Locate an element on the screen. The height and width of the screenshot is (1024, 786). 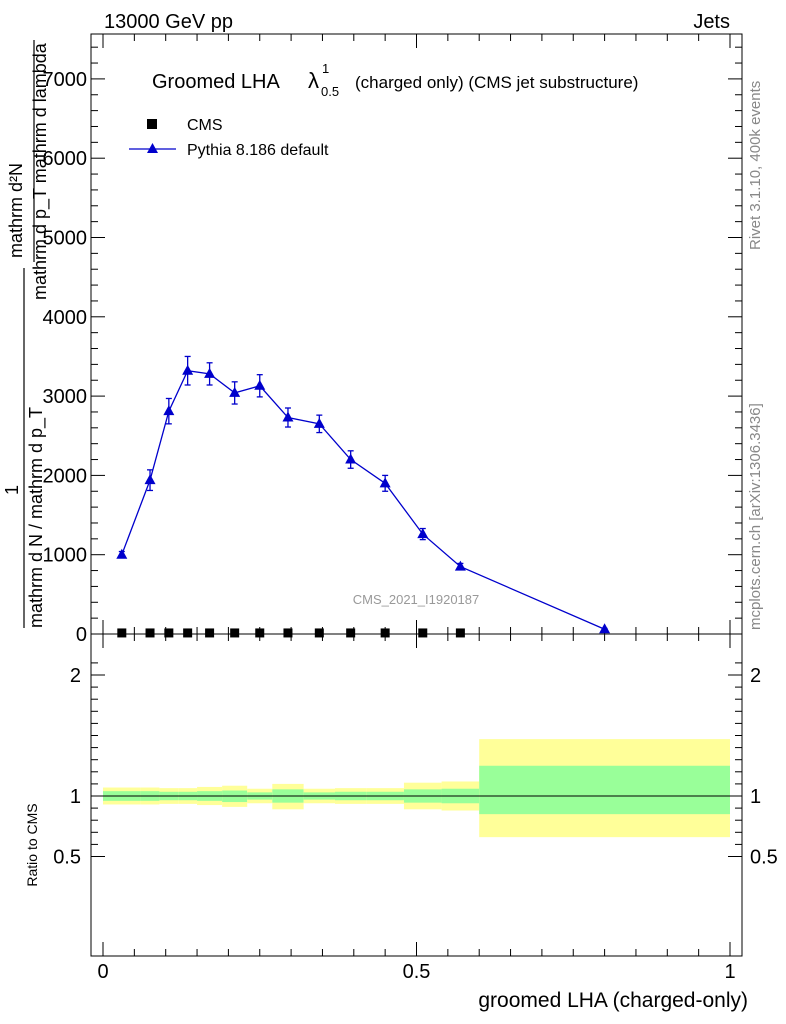
ratio-x-tick-label: 1 is located at coordinates (729, 972).